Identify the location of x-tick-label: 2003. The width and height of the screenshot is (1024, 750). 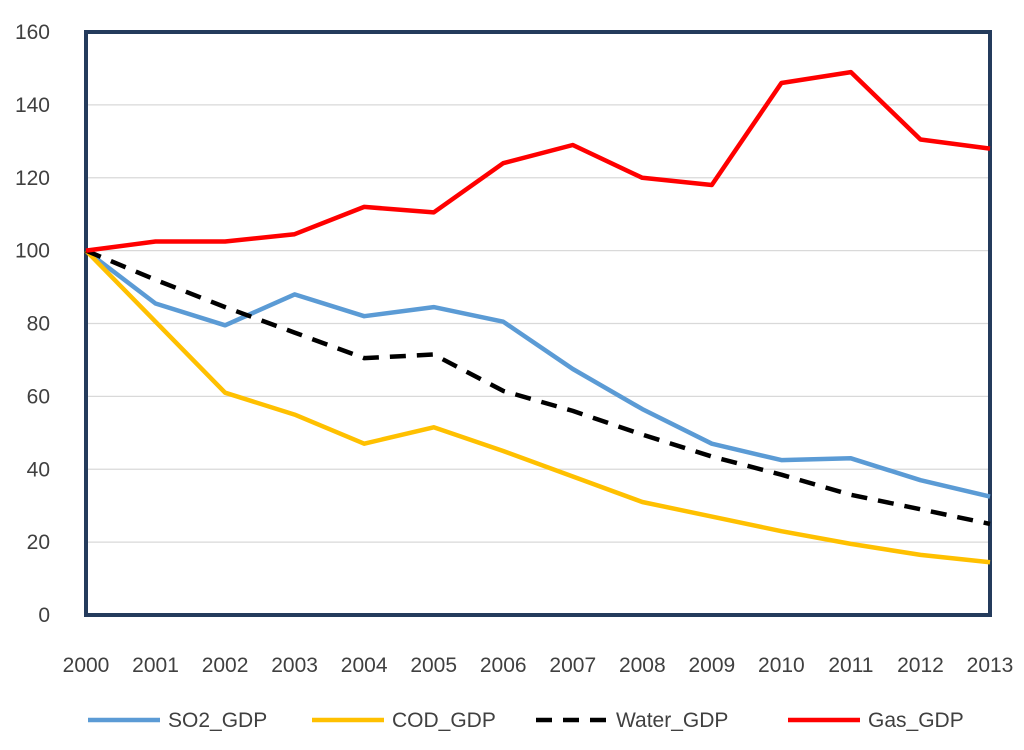
(294, 665).